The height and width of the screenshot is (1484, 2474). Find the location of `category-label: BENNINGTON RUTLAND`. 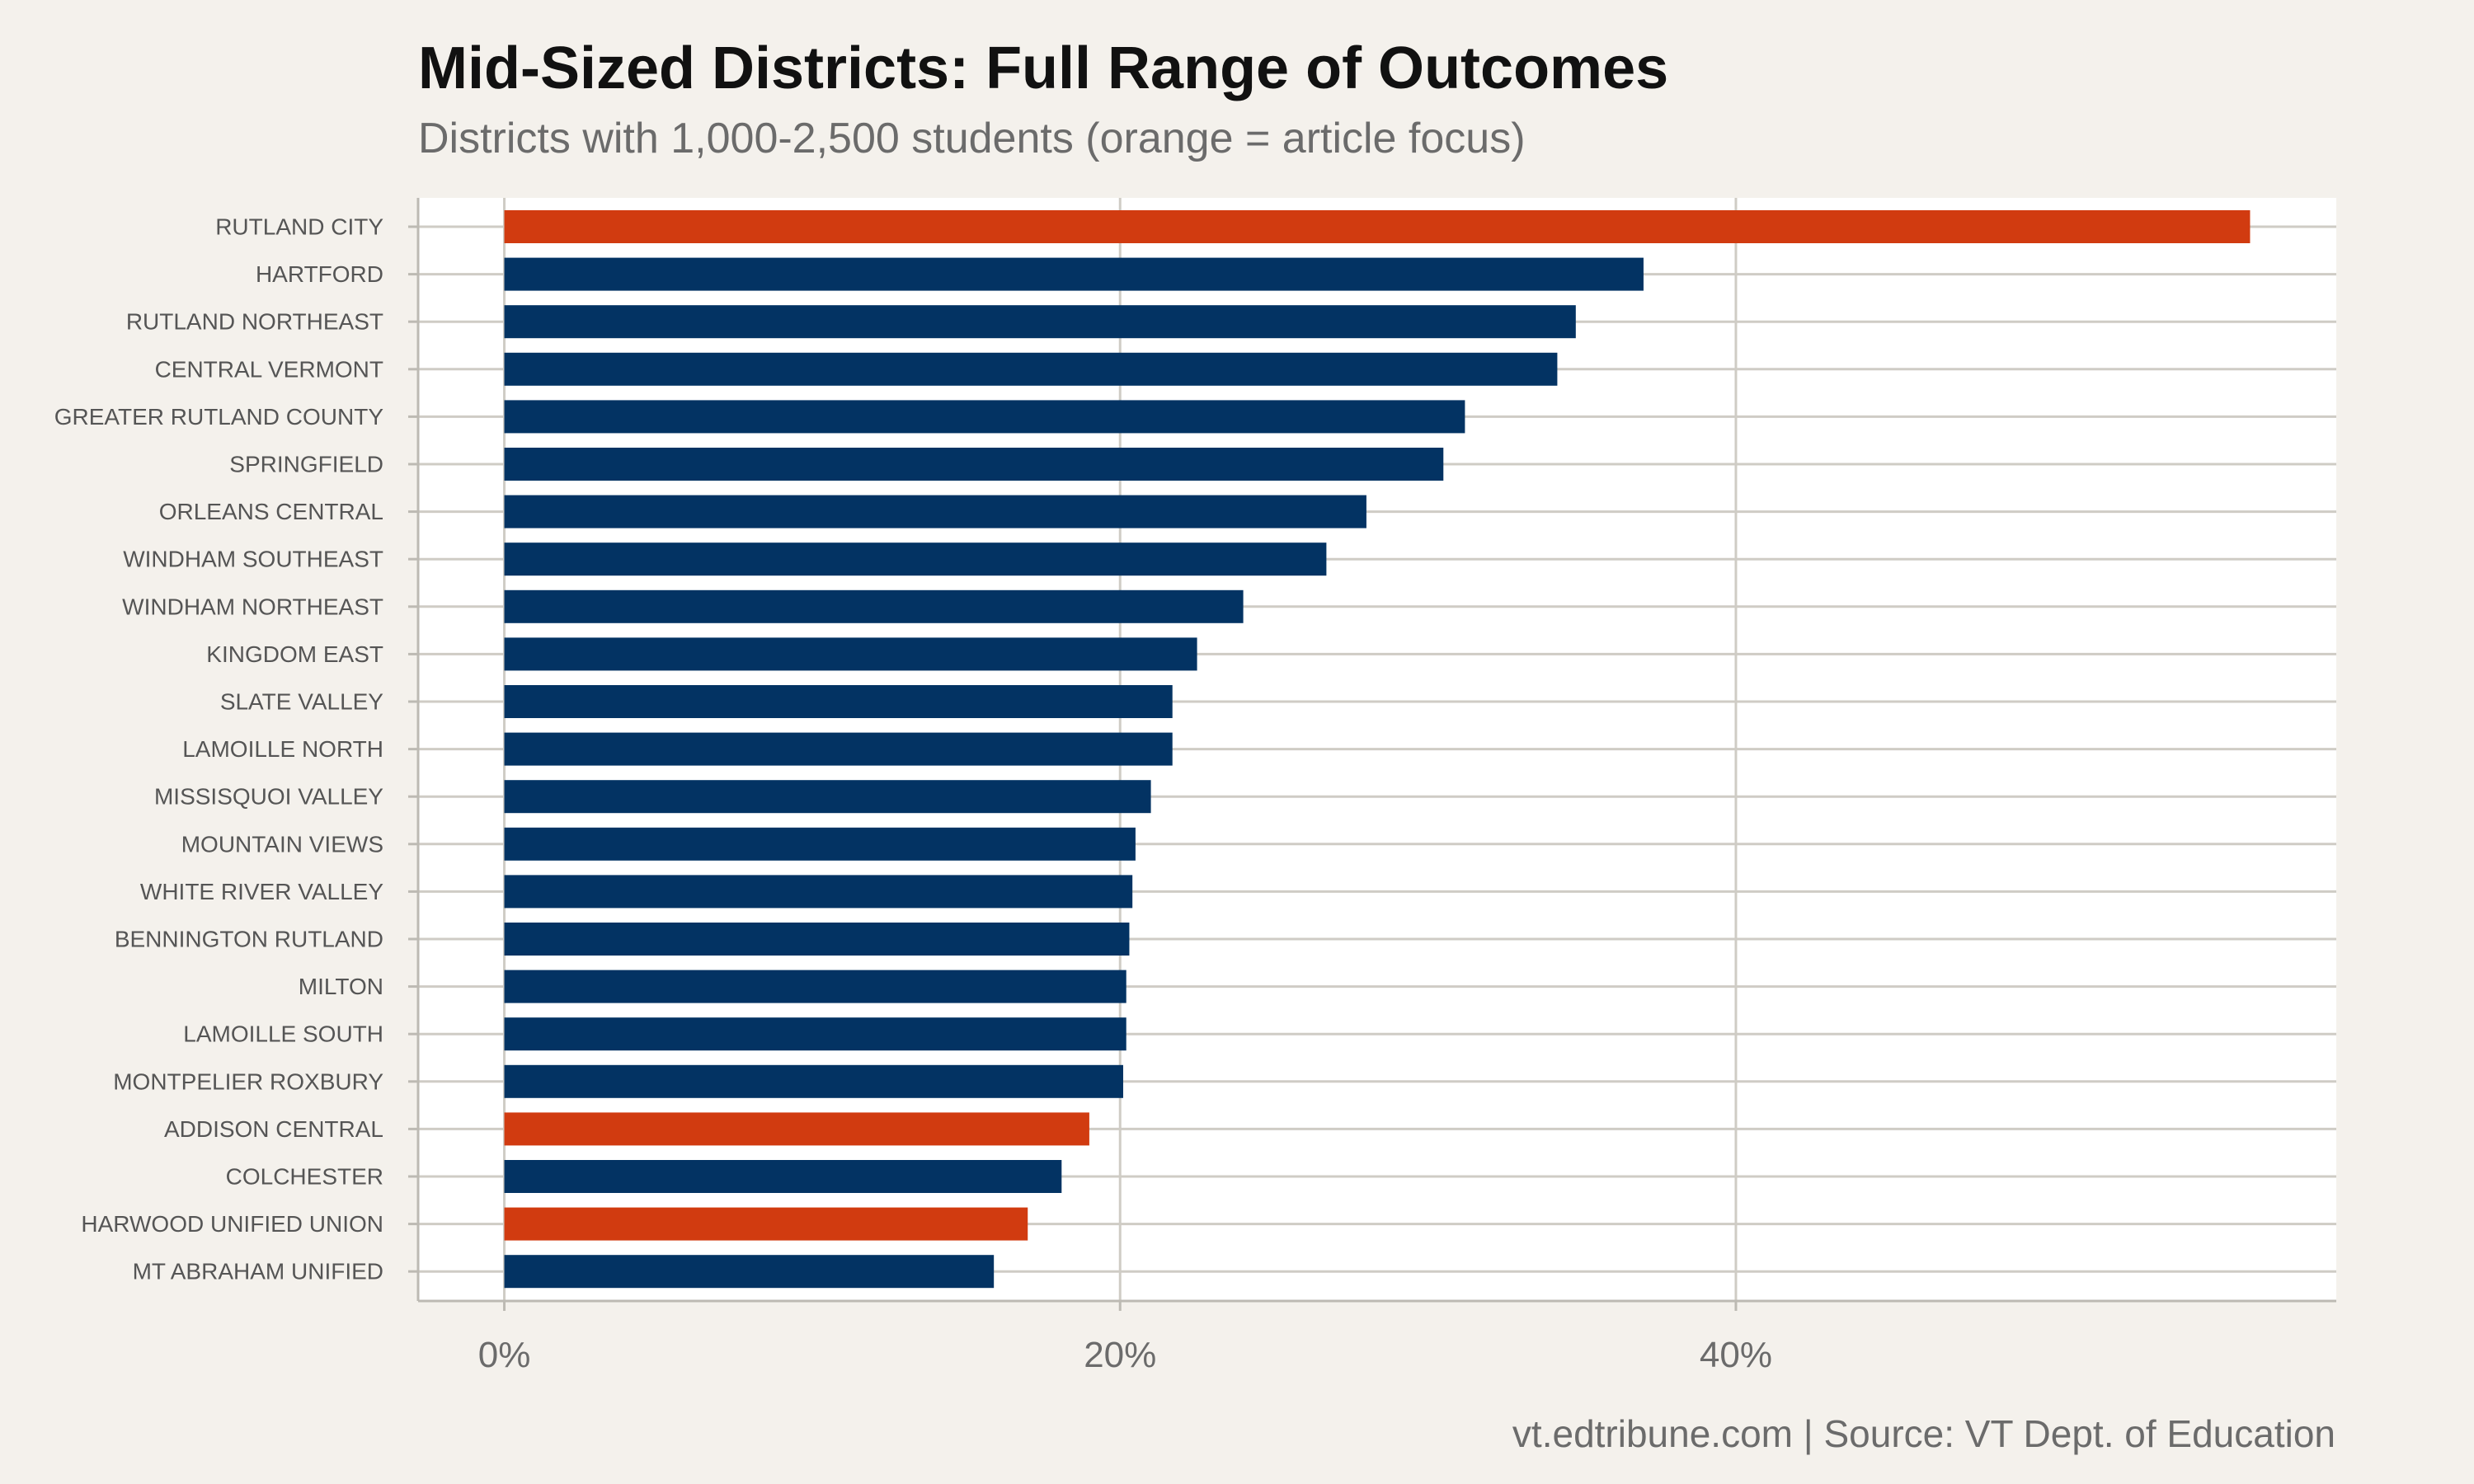

category-label: BENNINGTON RUTLAND is located at coordinates (249, 940).